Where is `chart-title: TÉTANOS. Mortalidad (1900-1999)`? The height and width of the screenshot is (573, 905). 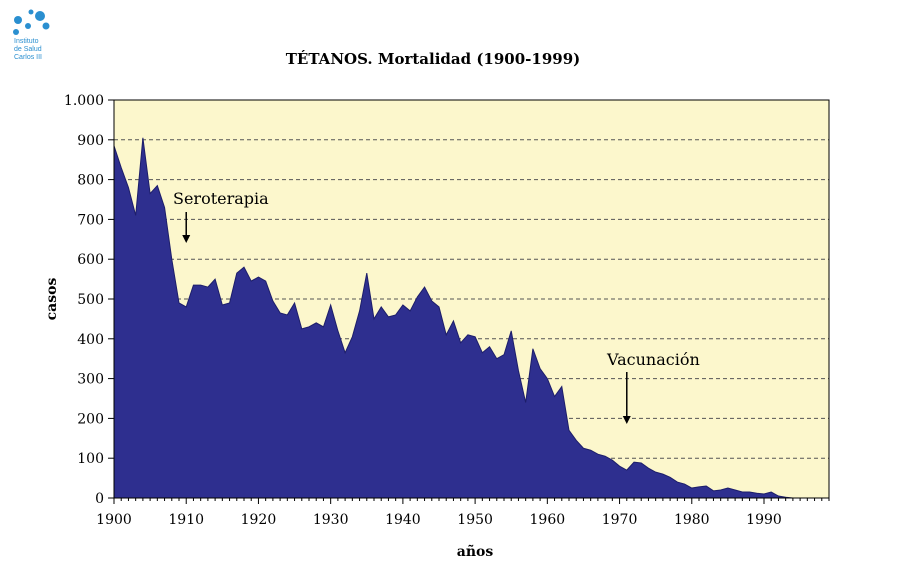 chart-title: TÉTANOS. Mortalidad (1900-1999) is located at coordinates (433, 59).